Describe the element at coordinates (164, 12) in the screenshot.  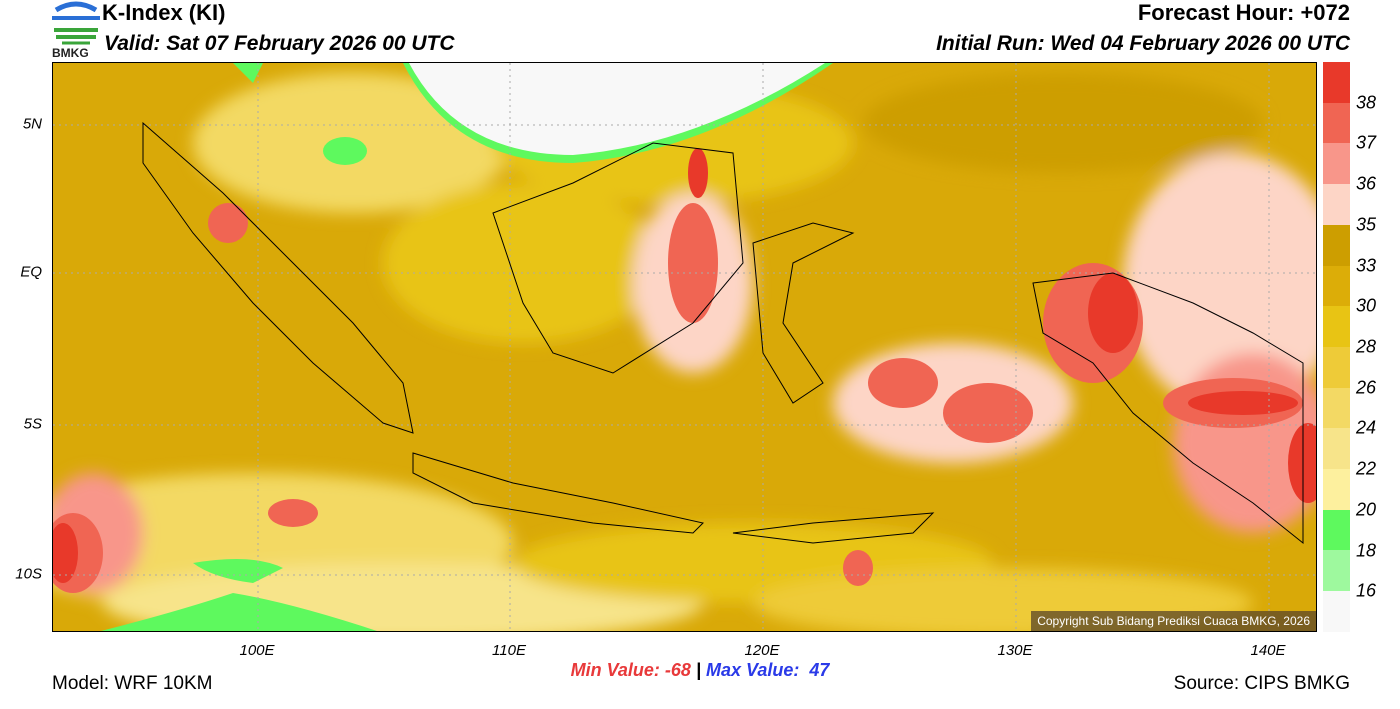
I see `map-title: K-Index (KI)` at that location.